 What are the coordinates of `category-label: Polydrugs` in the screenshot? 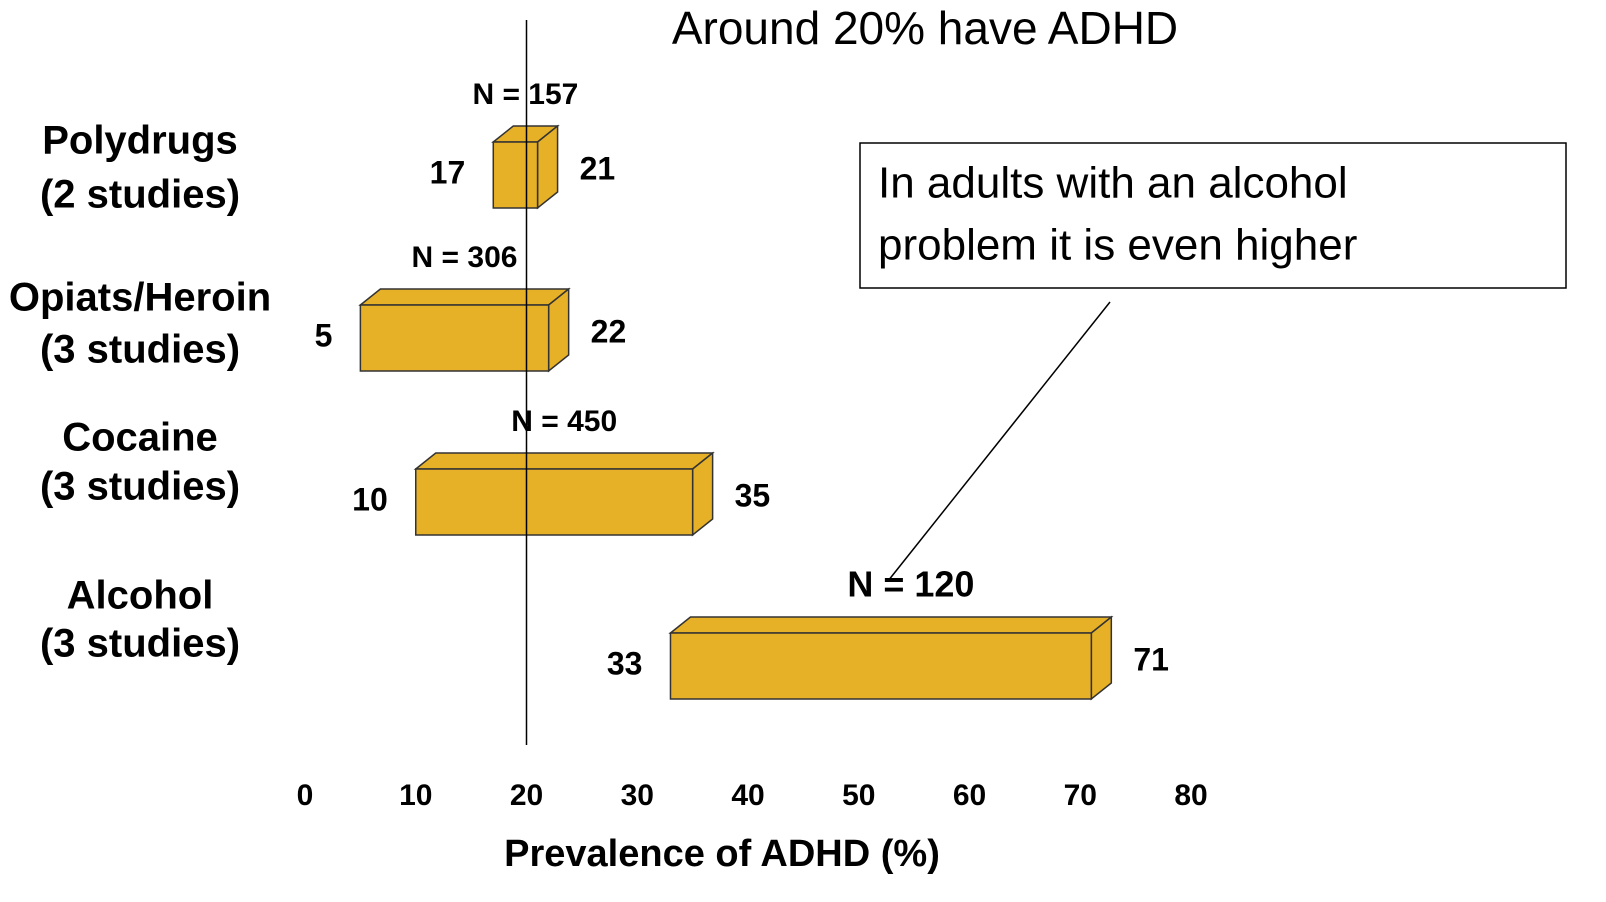 It's located at (140, 141).